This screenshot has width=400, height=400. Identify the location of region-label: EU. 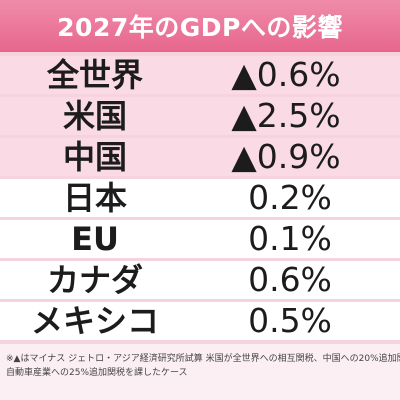
(95, 239).